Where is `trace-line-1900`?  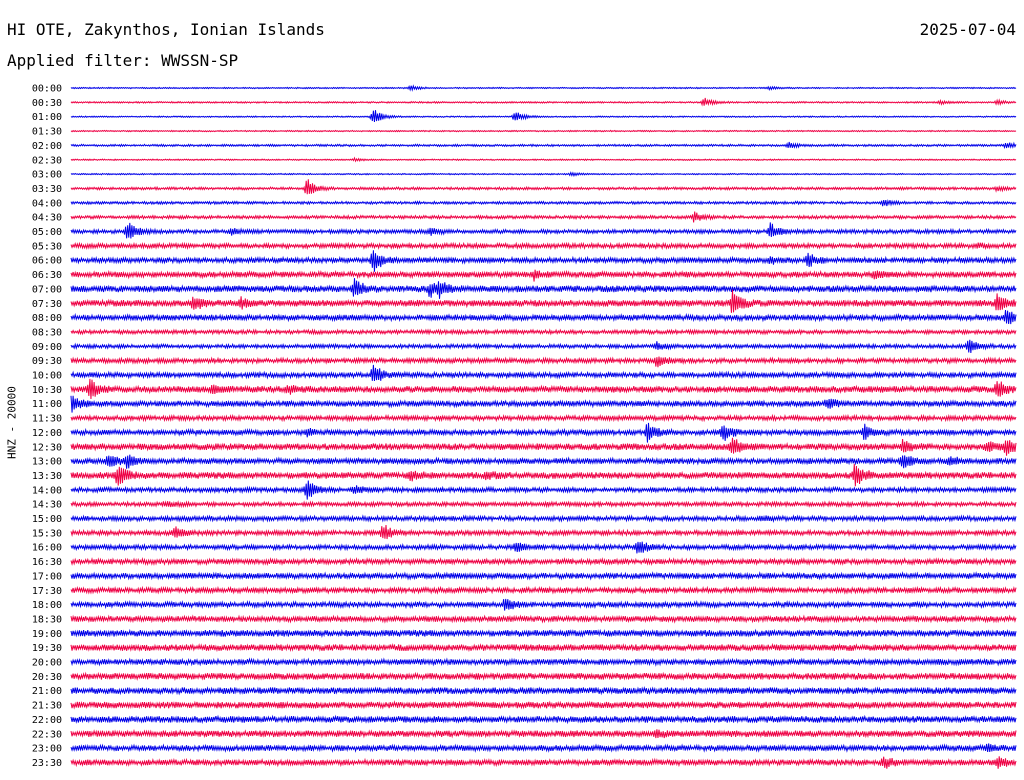
trace-line-1900 is located at coordinates (543, 633).